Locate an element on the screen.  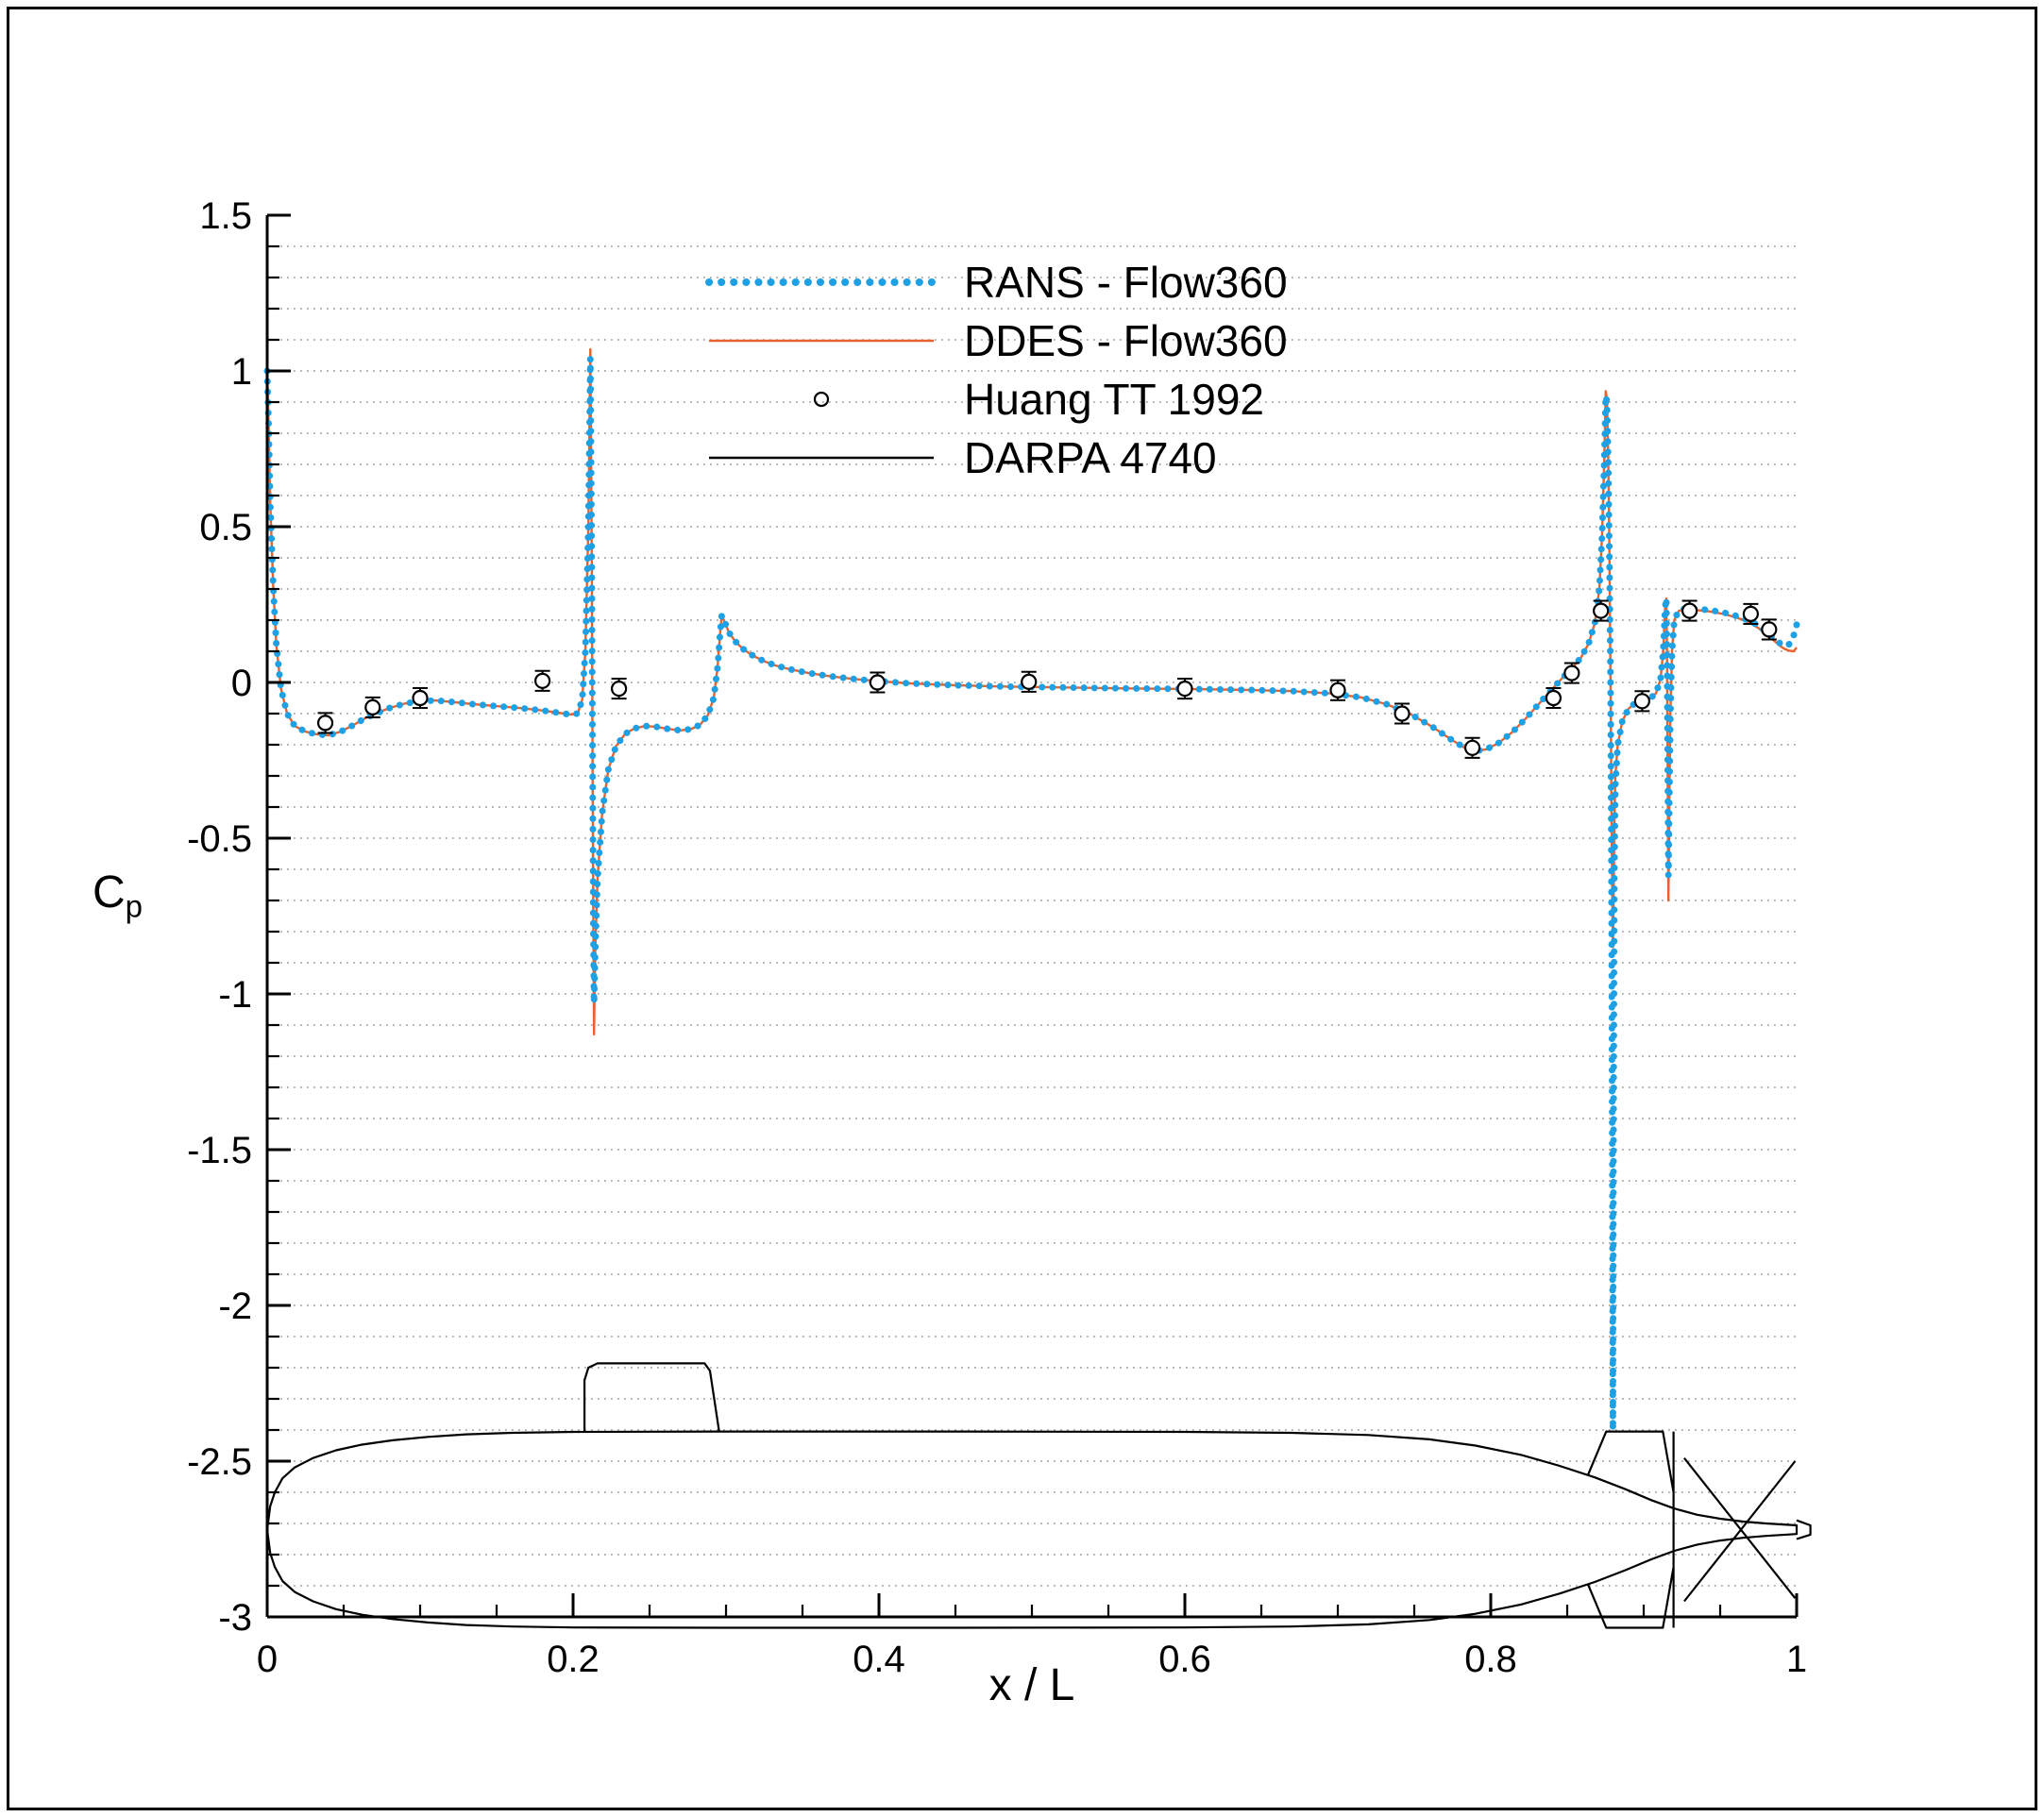
x-axis-title: x / L is located at coordinates (1031, 1685).